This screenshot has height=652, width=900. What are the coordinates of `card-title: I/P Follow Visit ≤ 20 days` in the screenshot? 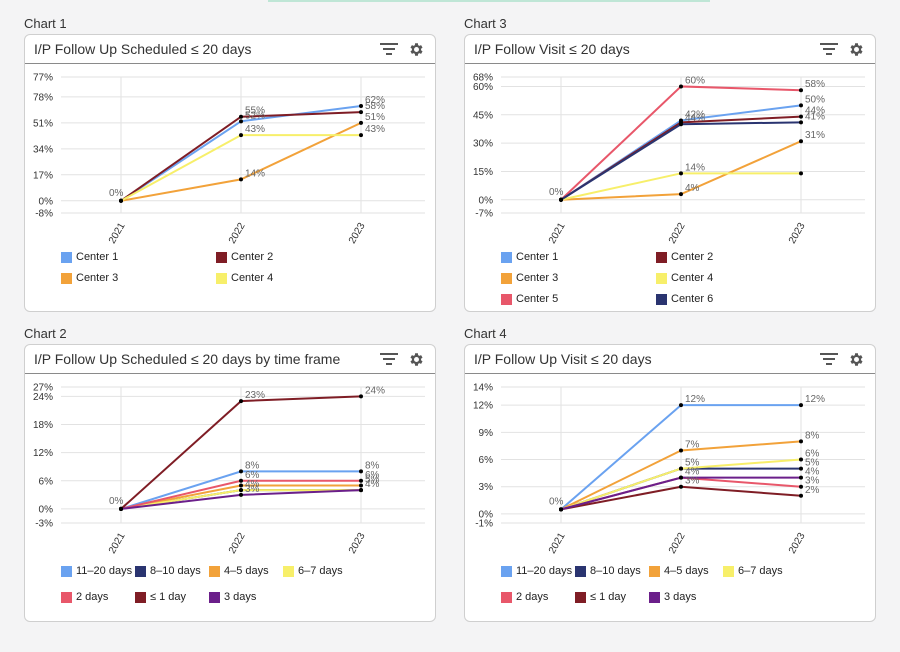 It's located at (552, 49).